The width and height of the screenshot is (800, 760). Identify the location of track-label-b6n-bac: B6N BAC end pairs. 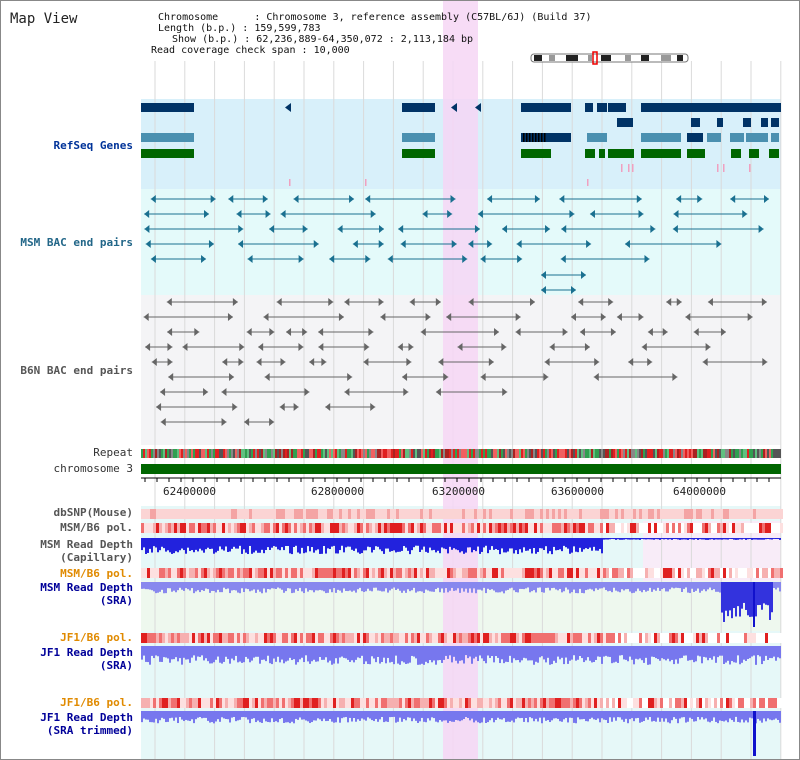
(76, 370).